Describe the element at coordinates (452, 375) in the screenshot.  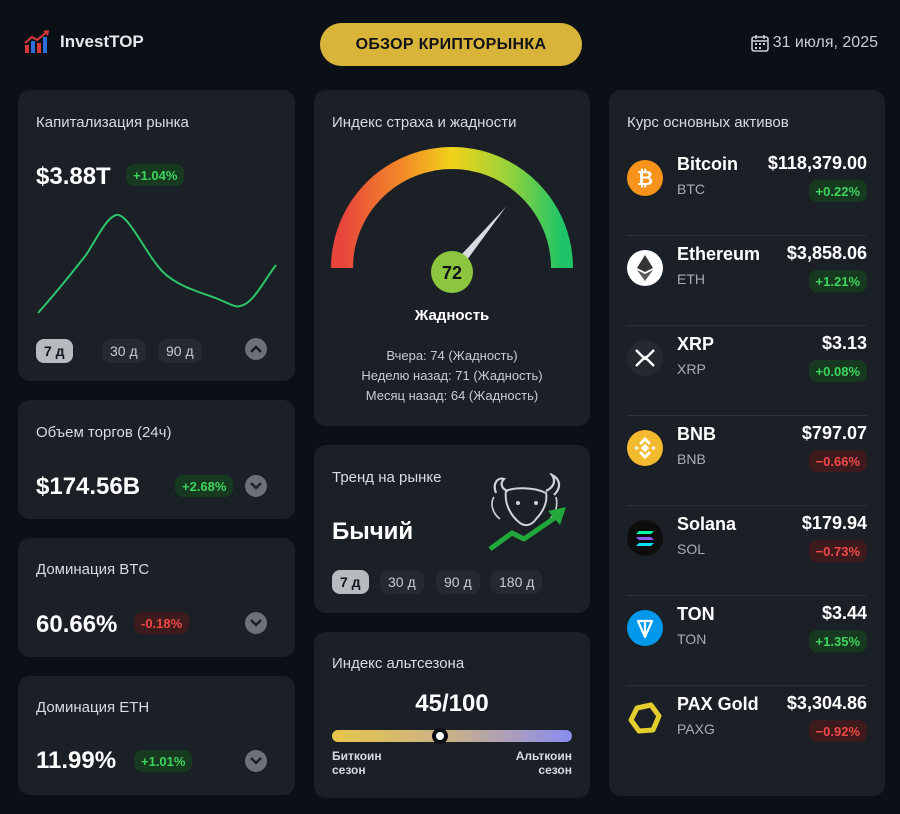
I see `fear-greed-week-ago: Неделю назад: 71 (Жадность)` at that location.